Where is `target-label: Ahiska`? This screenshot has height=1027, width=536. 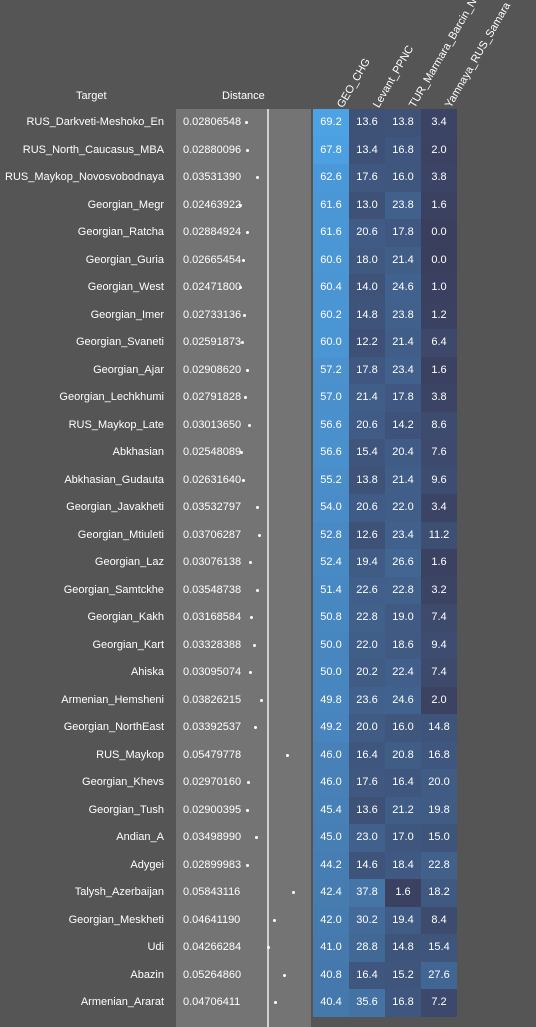 target-label: Ahiska is located at coordinates (147, 672).